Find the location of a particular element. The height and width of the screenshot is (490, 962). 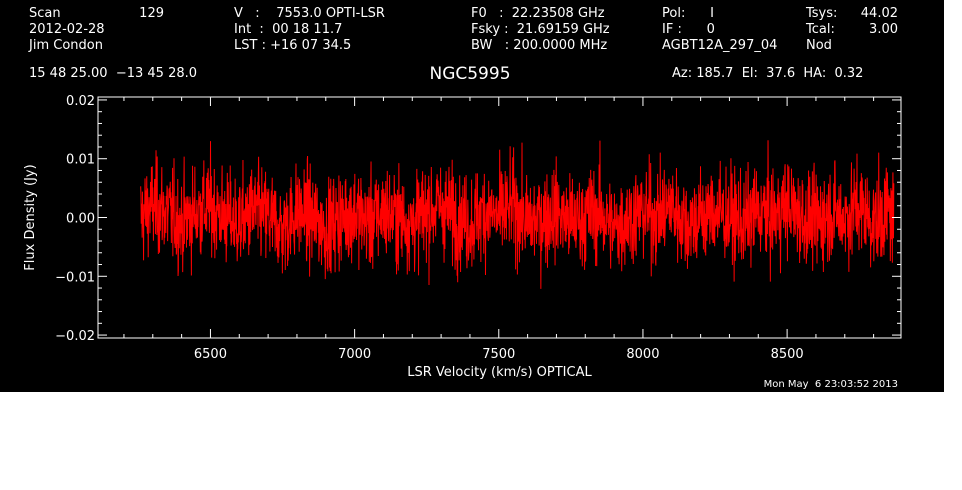

y-tick-label: 0.00 is located at coordinates (80, 219).